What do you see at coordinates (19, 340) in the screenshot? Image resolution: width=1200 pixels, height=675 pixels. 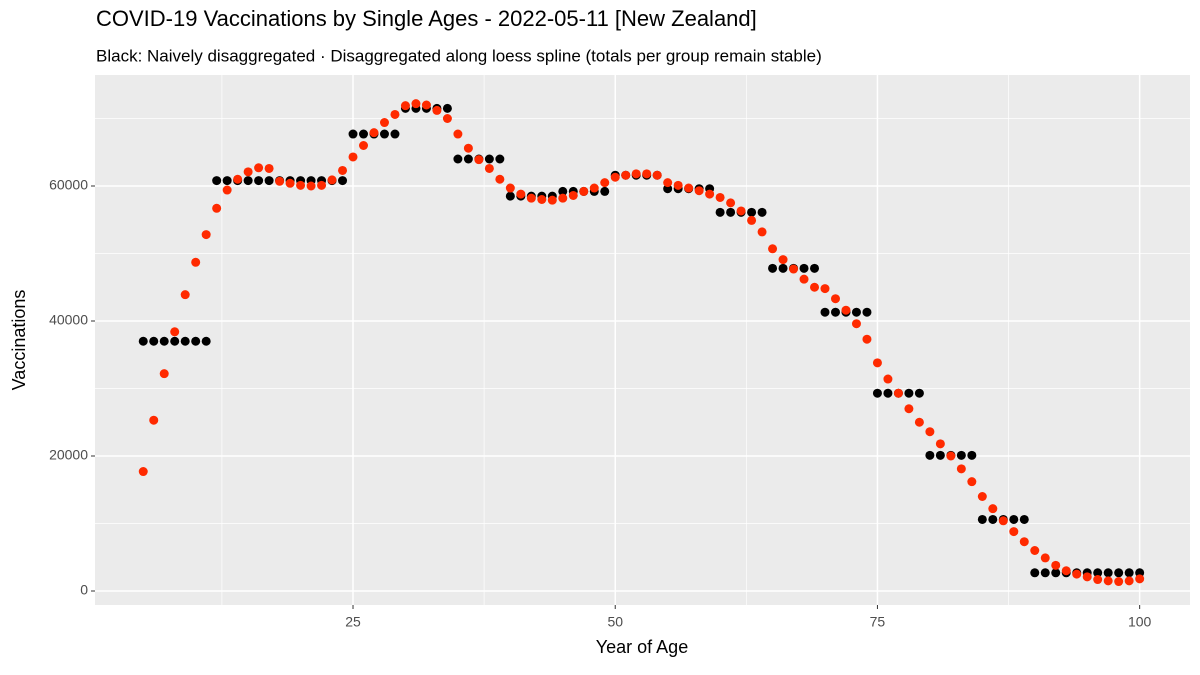 I see `y-axis-title: Vaccinations` at bounding box center [19, 340].